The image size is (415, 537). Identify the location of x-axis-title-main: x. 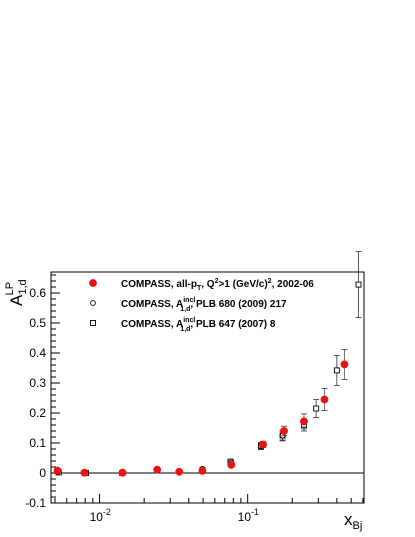
(348, 519).